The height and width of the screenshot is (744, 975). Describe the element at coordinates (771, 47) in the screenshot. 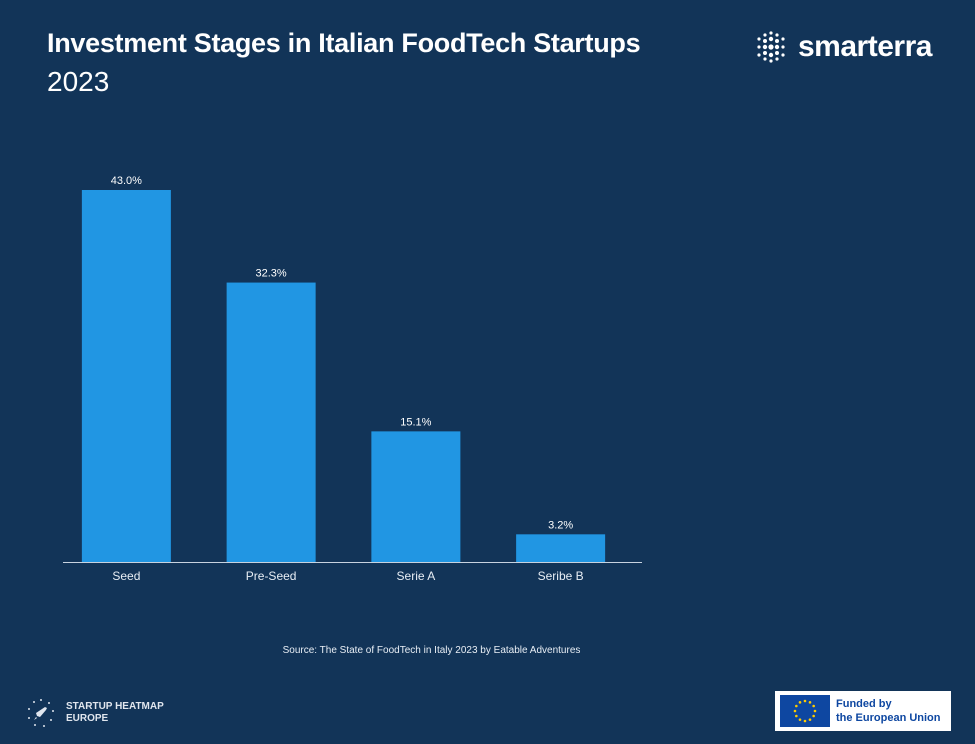

I see `dot-grid-icon` at that location.